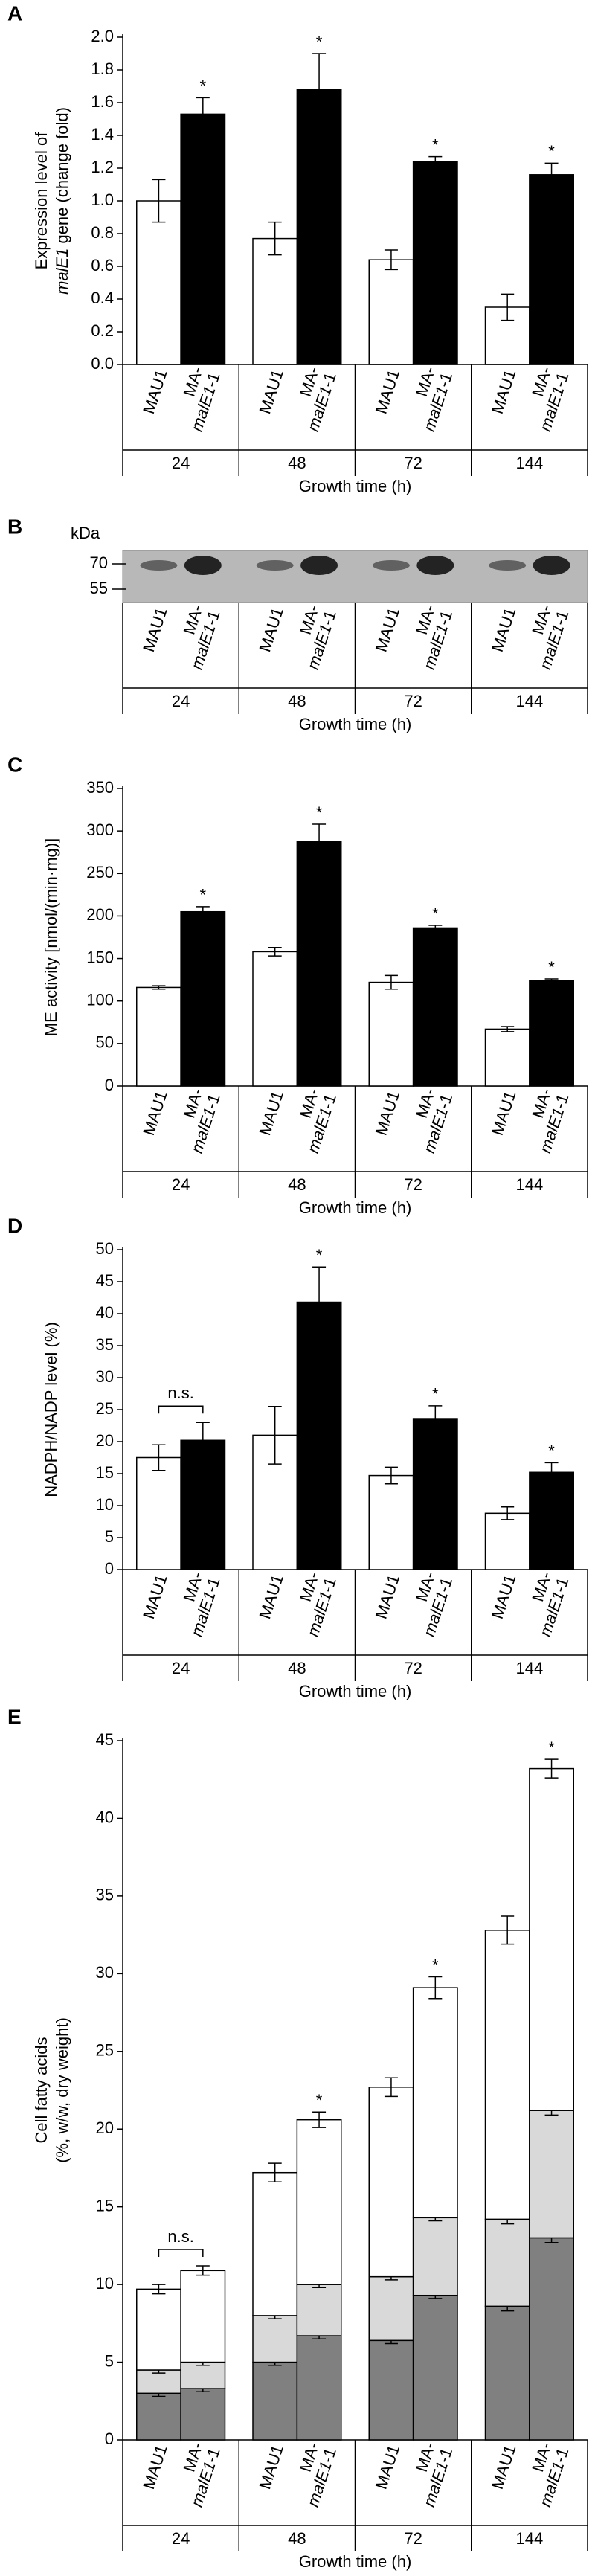 The height and width of the screenshot is (2576, 595). I want to click on panel-label: B, so click(15, 526).